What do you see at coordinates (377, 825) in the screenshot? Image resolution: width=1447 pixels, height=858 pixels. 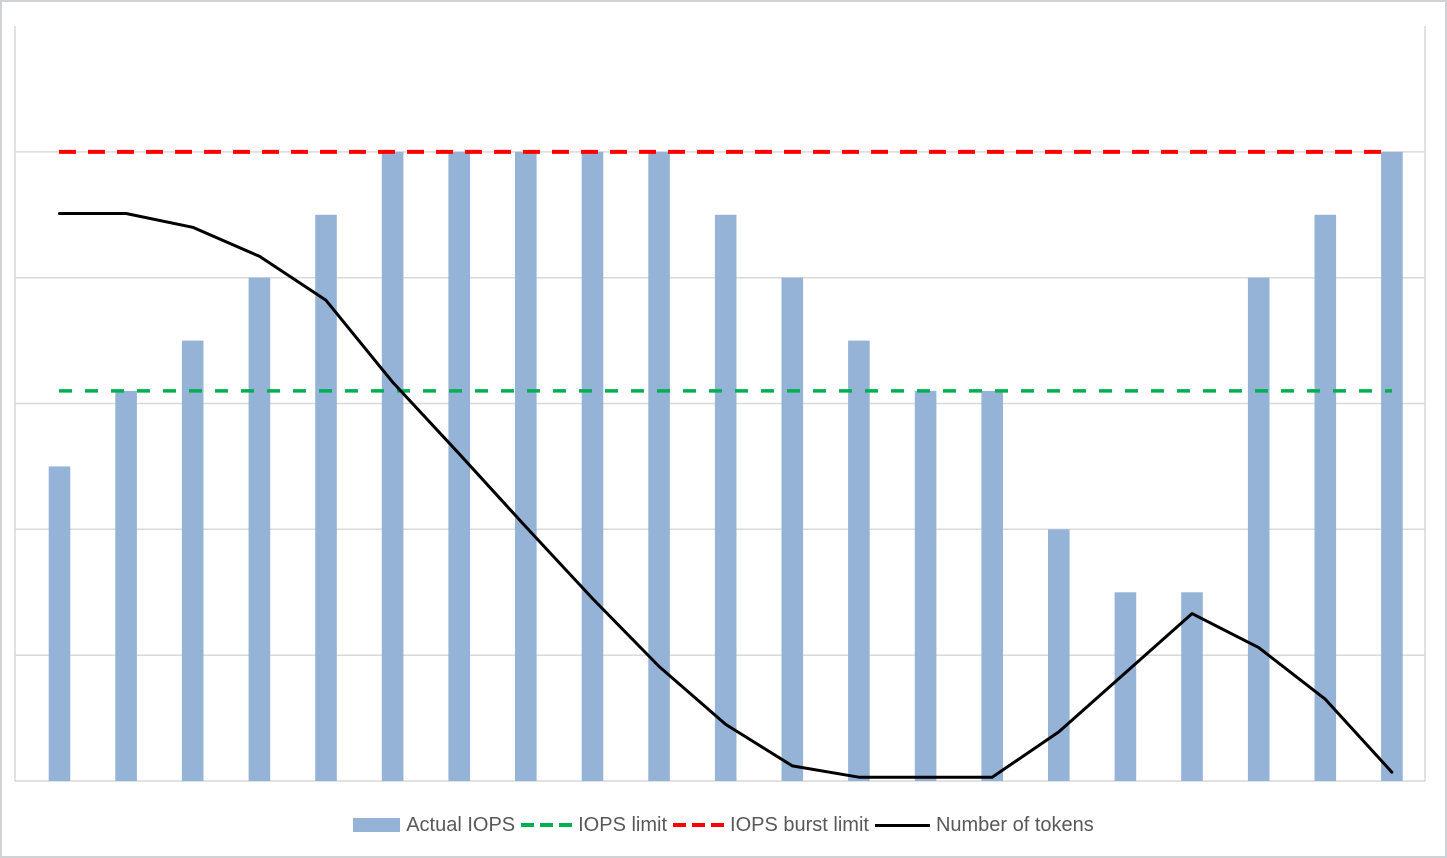 I see `legend-swatch-actual-iops` at bounding box center [377, 825].